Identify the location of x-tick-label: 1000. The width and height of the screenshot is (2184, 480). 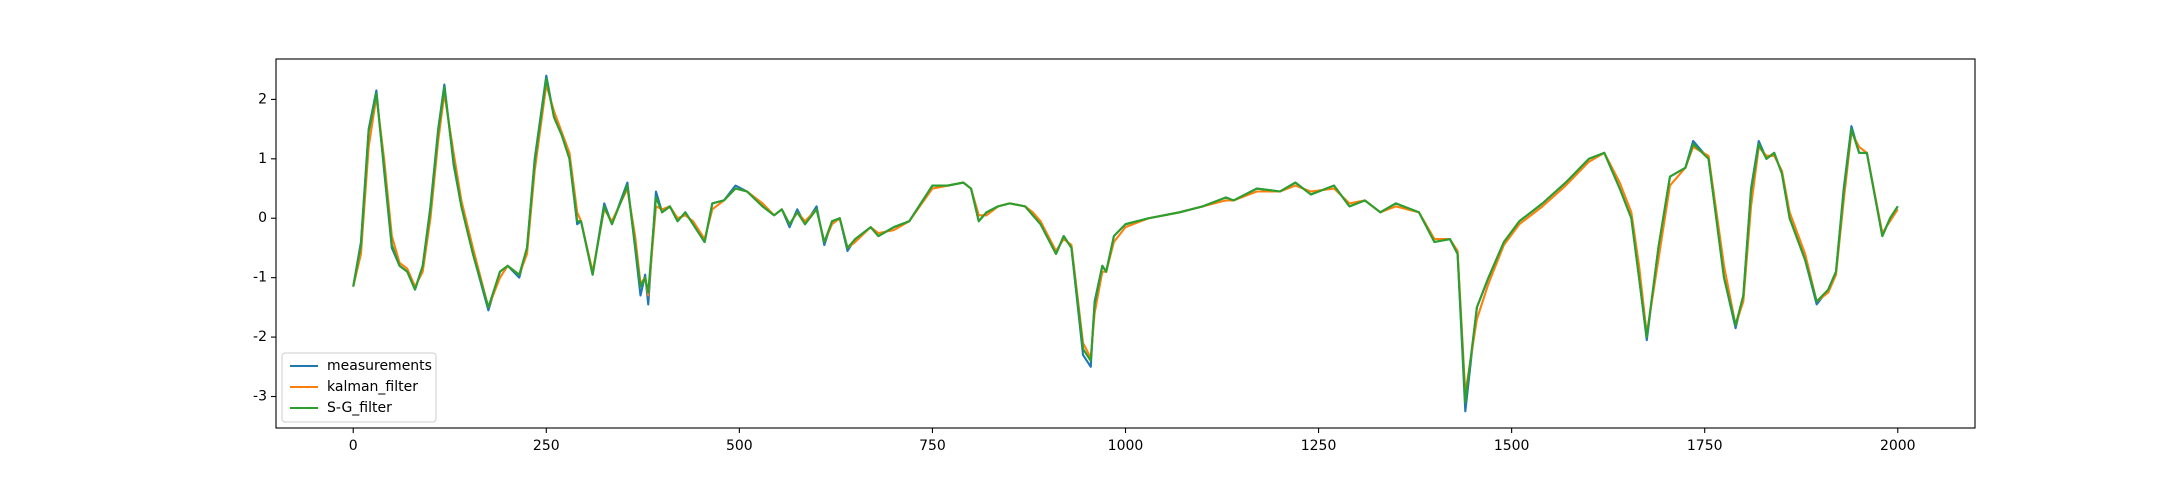
(1126, 446).